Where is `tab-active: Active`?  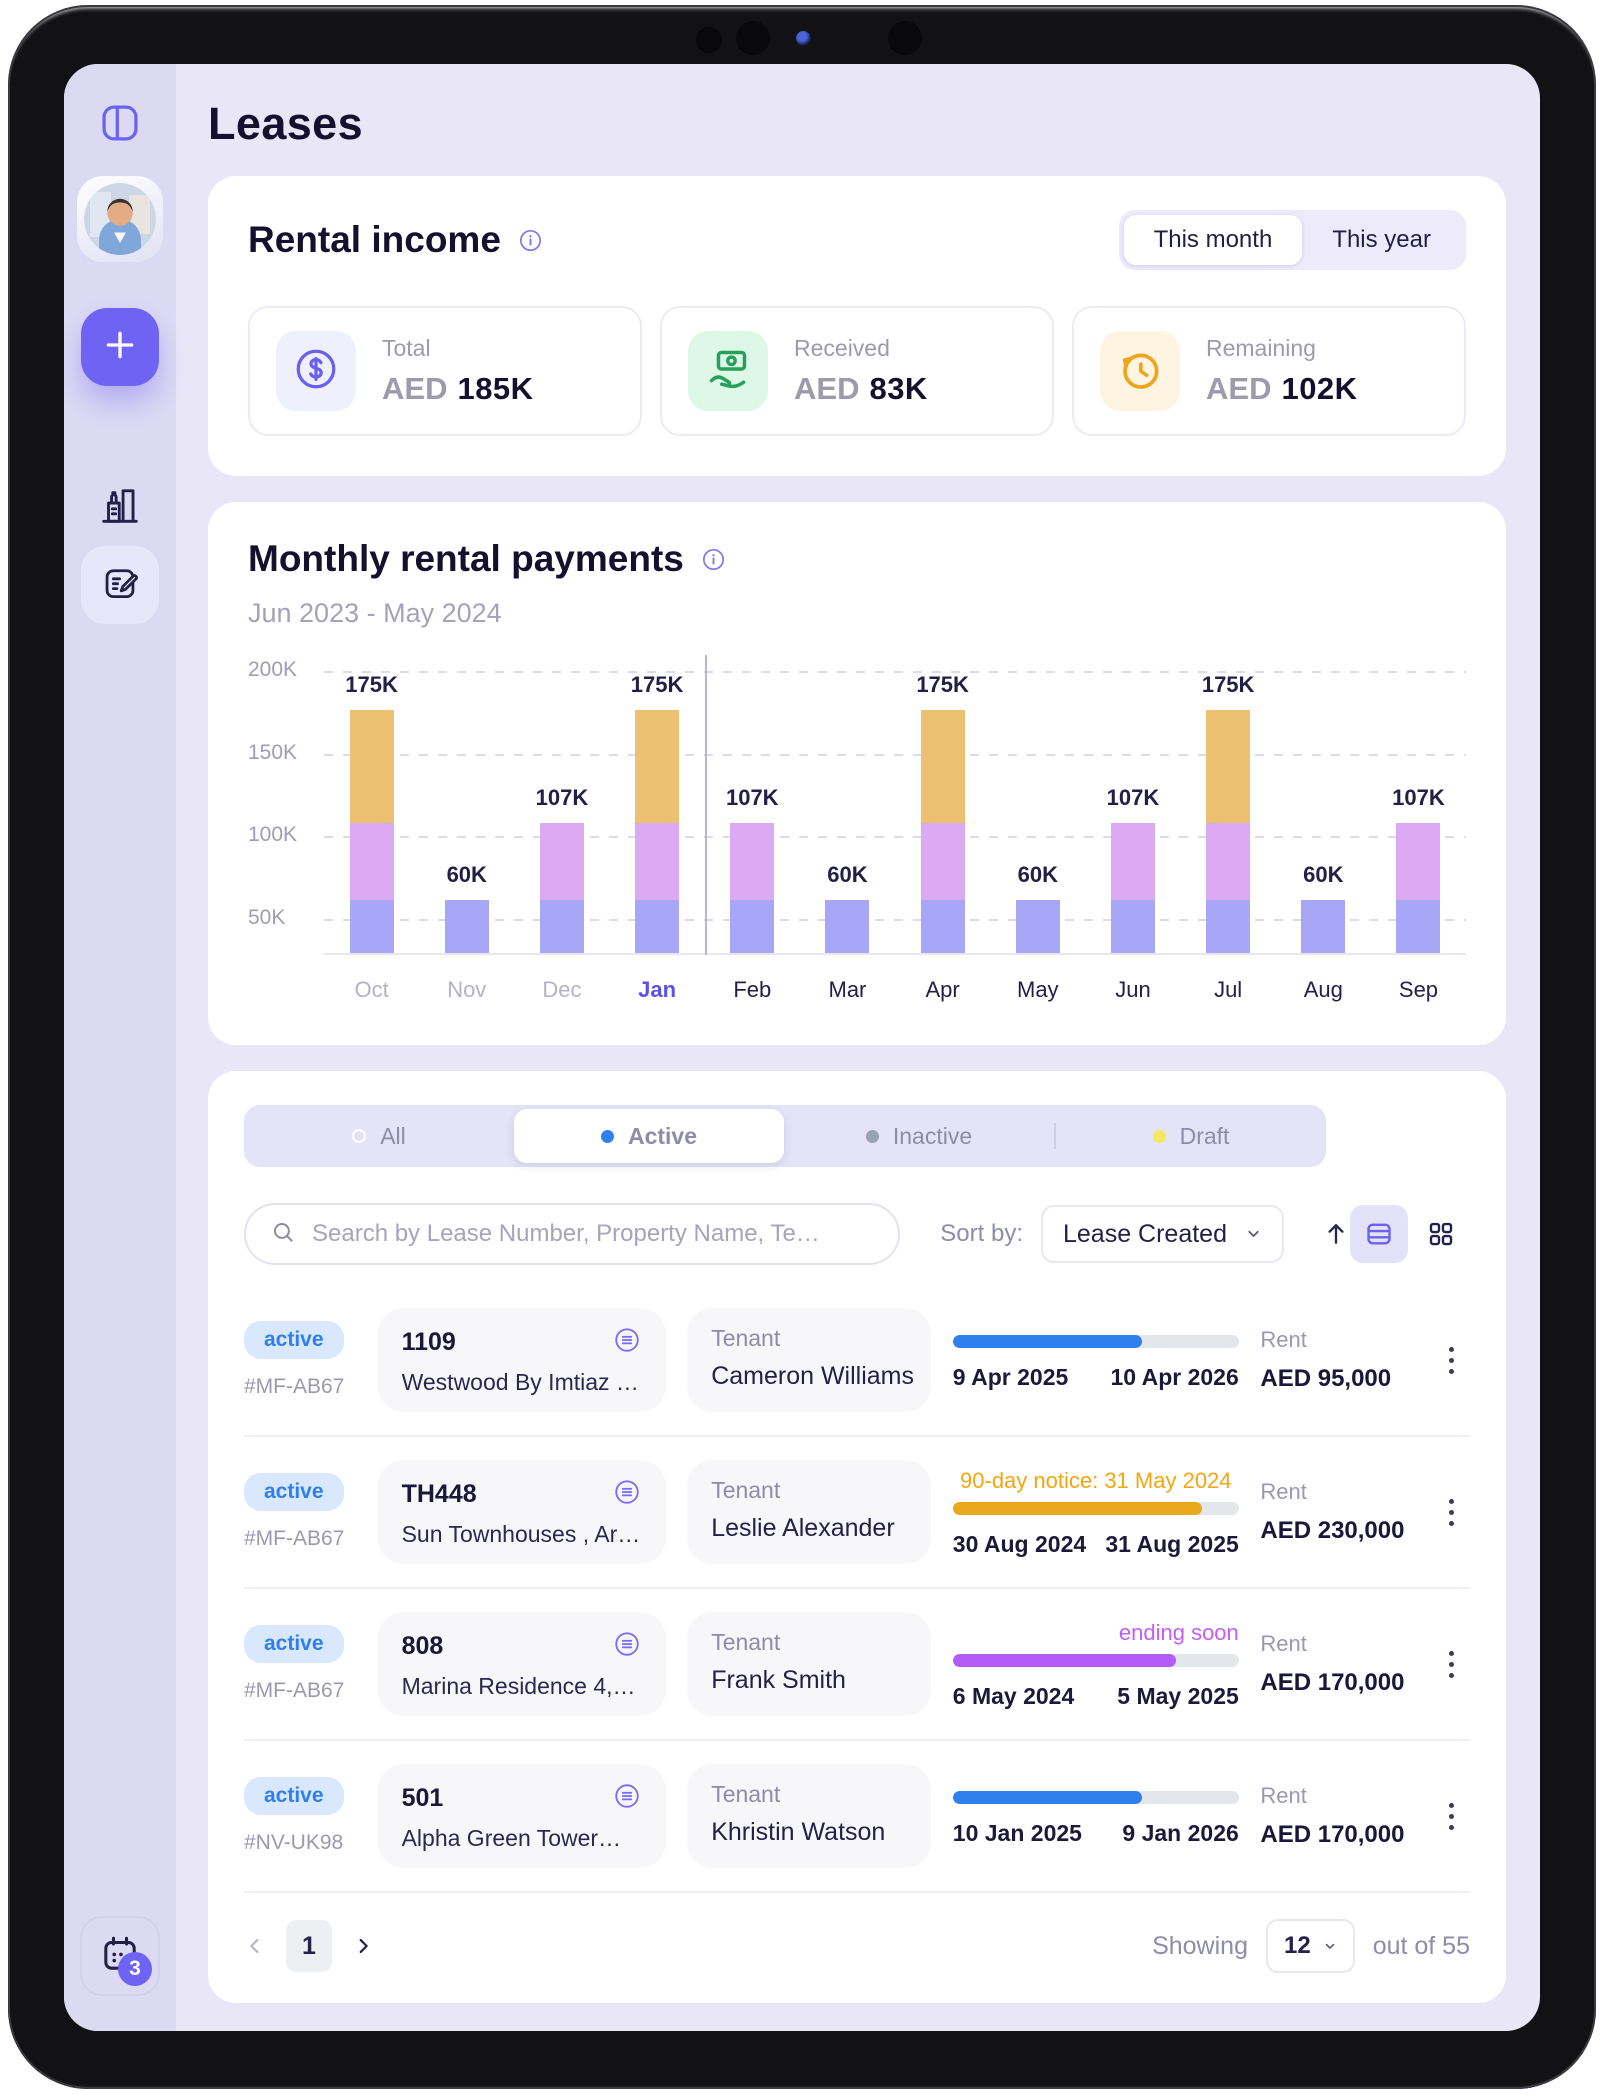
tab-active: Active is located at coordinates (649, 1136).